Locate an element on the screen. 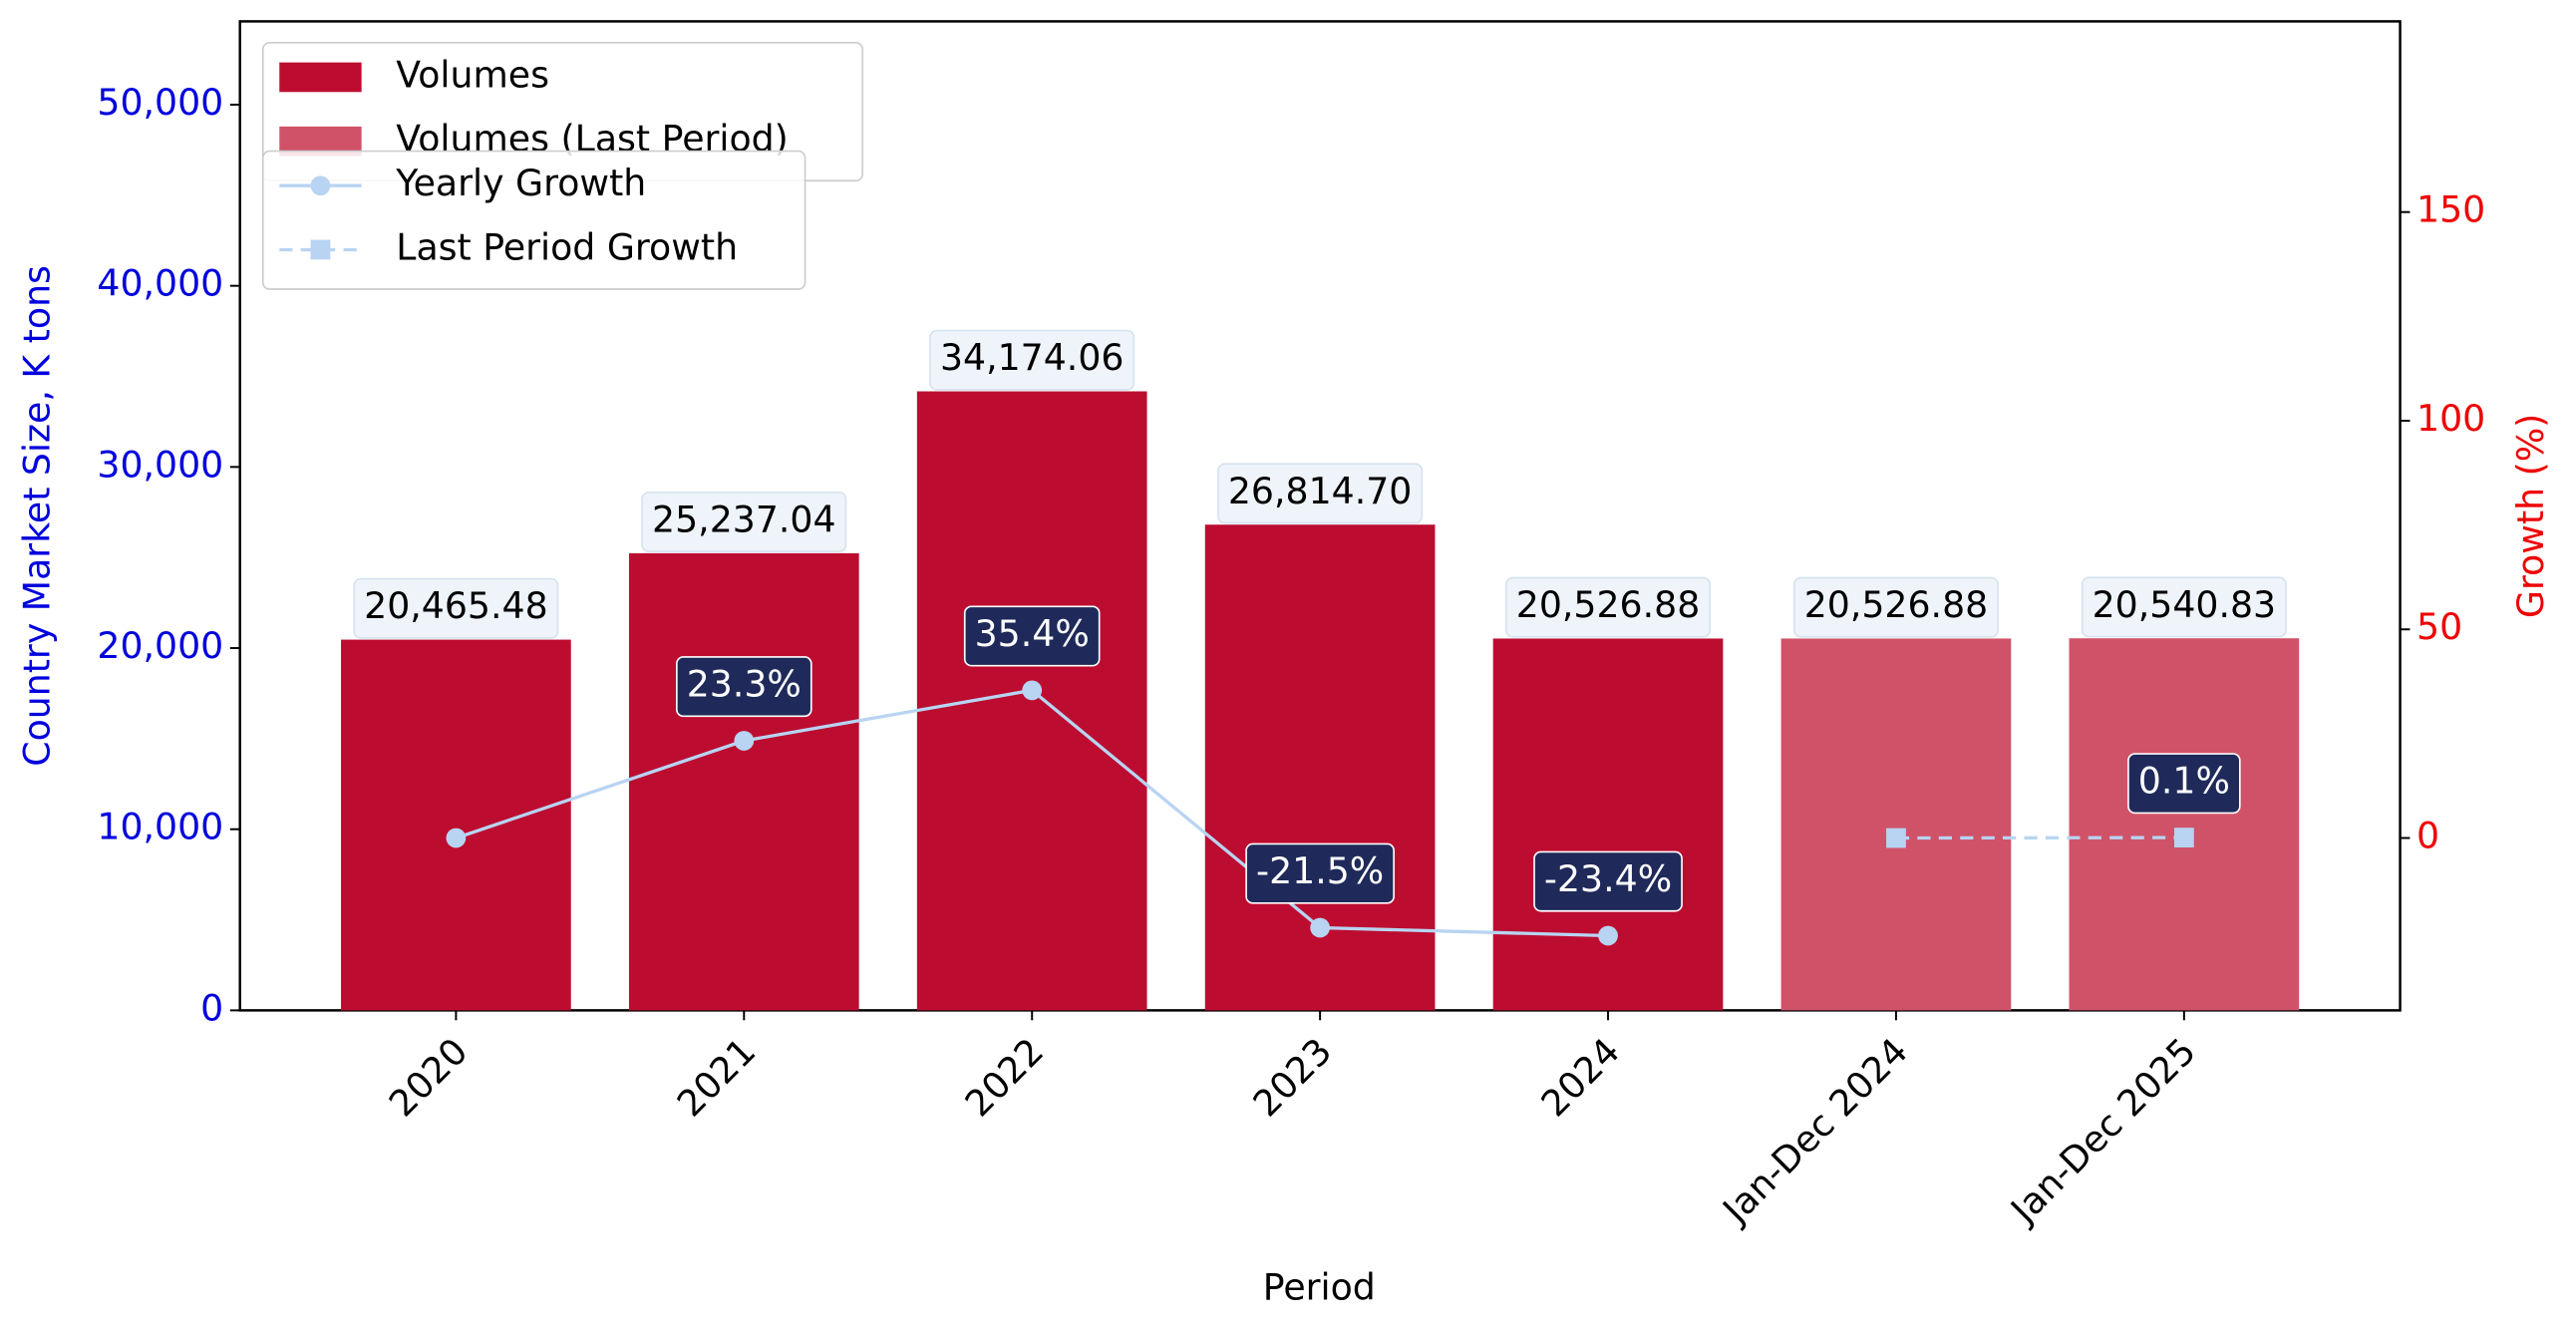  data-label-text: 20,540.83 is located at coordinates (2185, 604).